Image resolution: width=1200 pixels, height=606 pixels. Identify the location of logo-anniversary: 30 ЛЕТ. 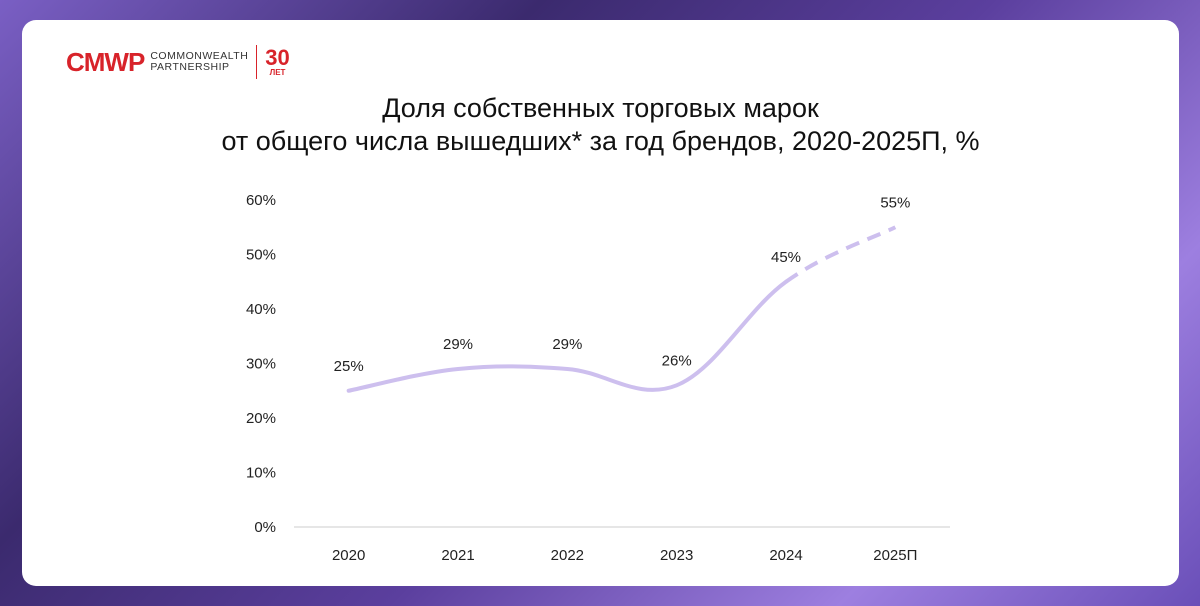
(277, 60).